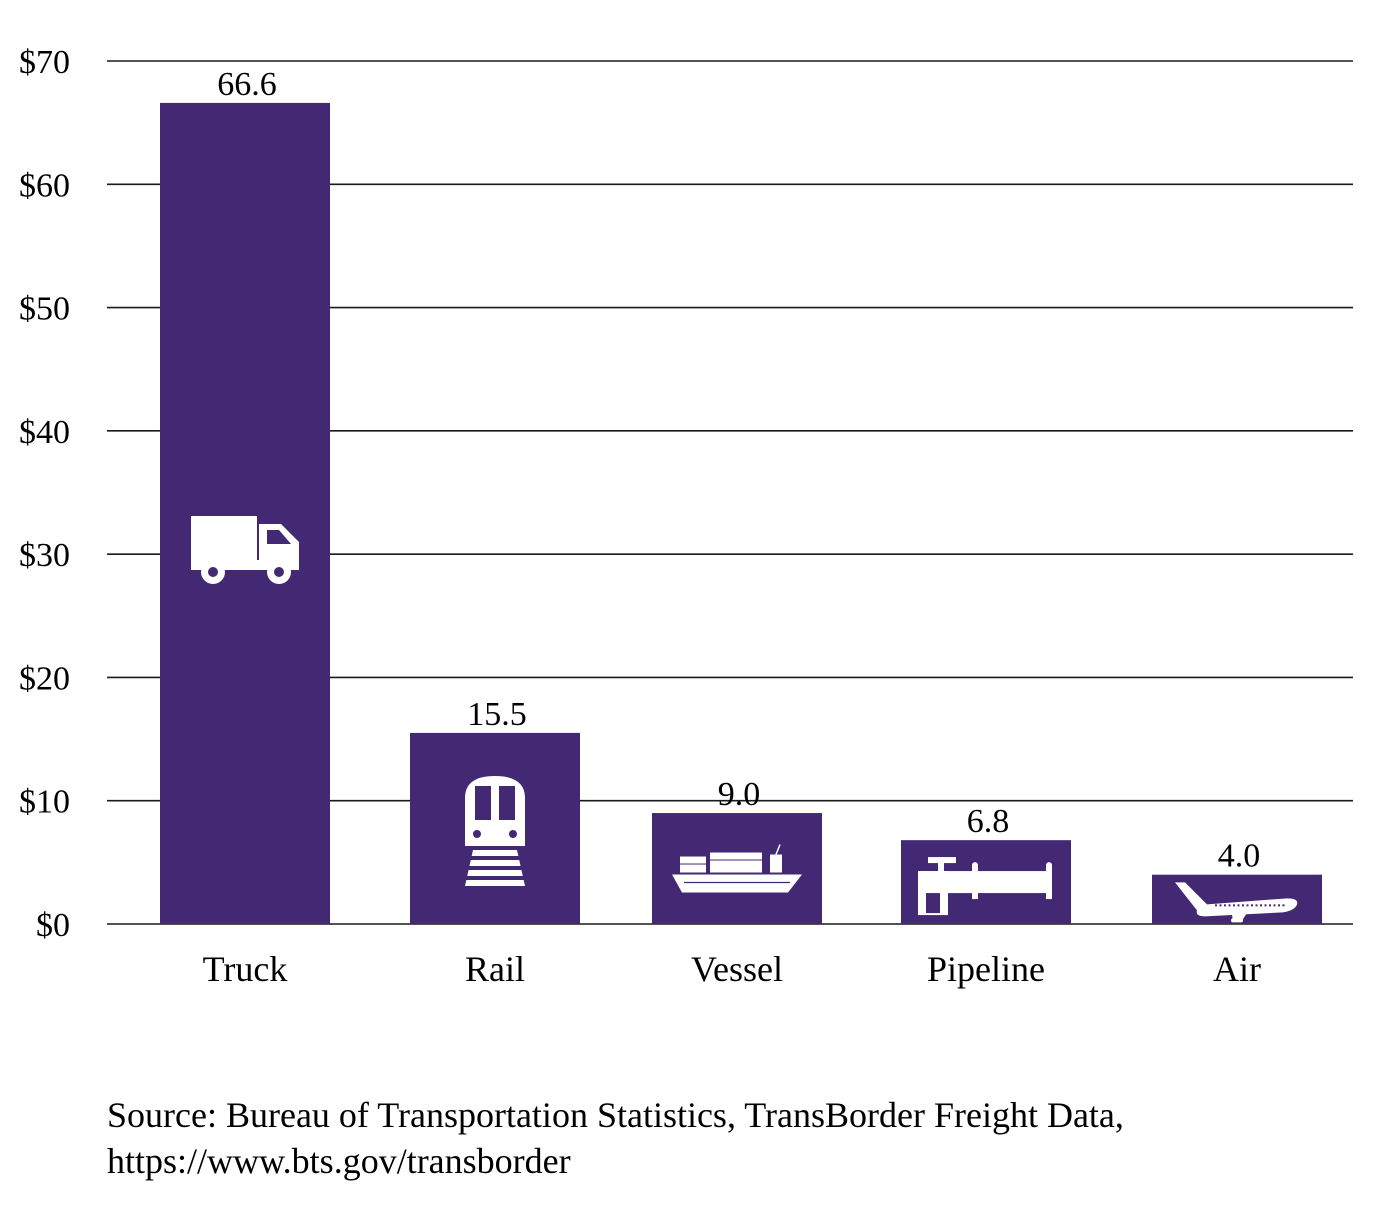  I want to click on train-icon, so click(495, 831).